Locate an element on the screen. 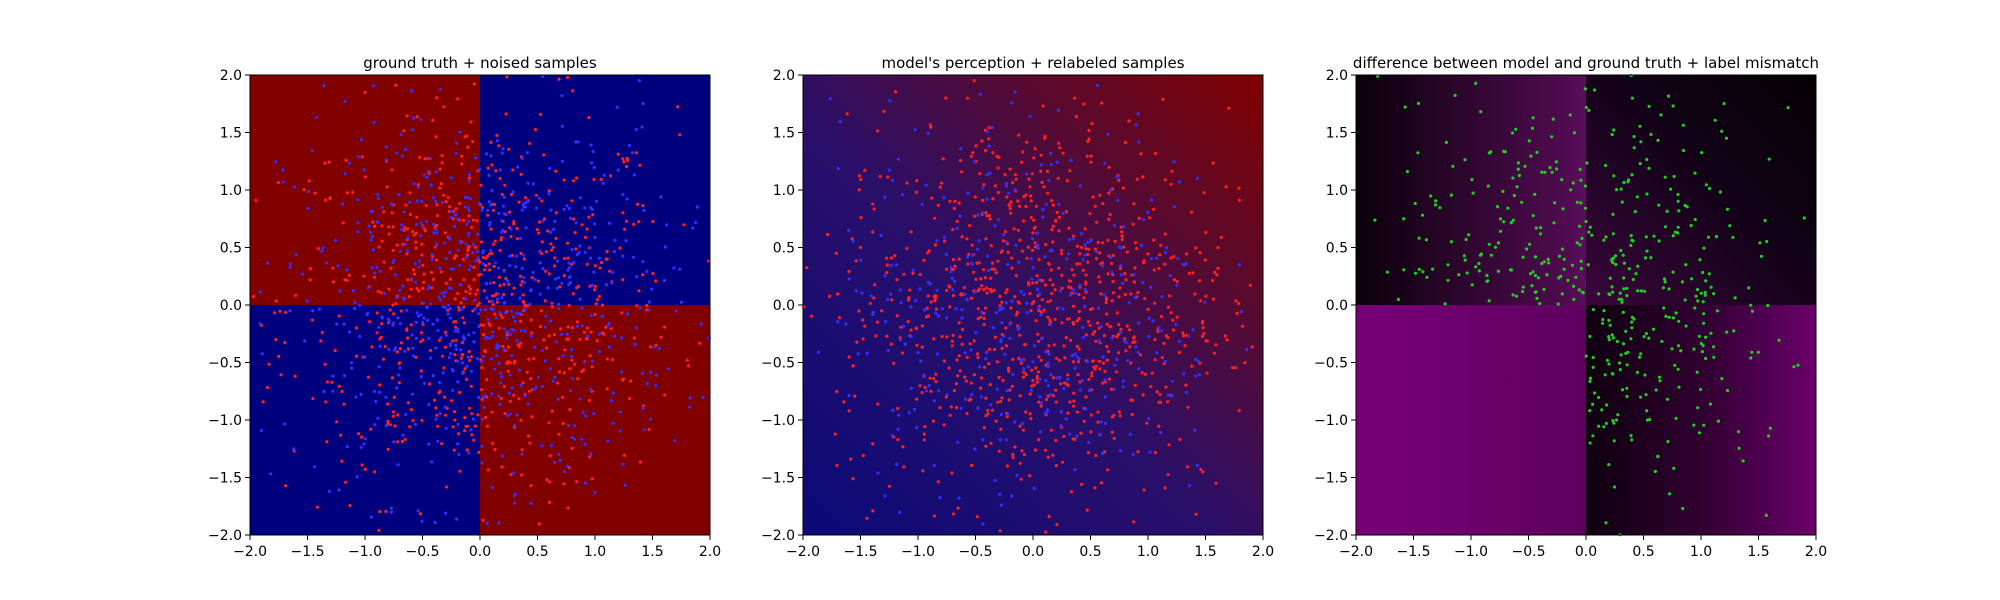 The width and height of the screenshot is (2000, 600). y-tick-label: 0.5 is located at coordinates (231, 249).